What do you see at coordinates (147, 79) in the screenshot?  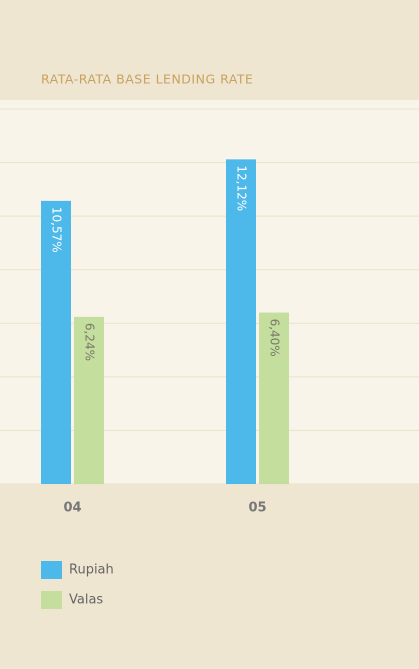 I see `chart-title: RATA-RATA BASE LENDING RATE` at bounding box center [147, 79].